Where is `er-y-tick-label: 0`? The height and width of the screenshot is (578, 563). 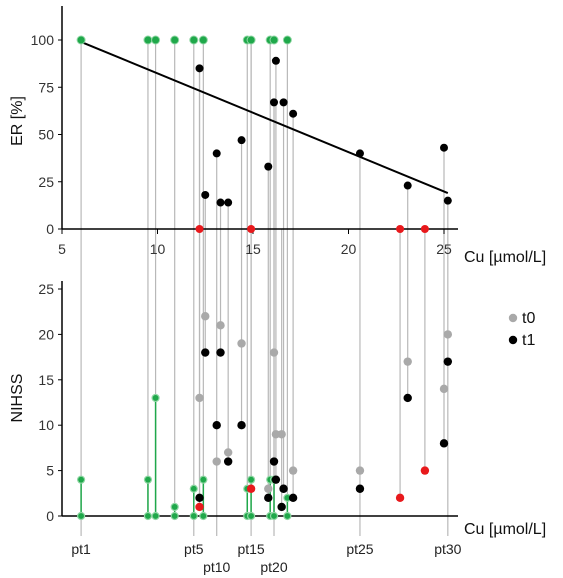
er-y-tick-label: 0 is located at coordinates (50, 229).